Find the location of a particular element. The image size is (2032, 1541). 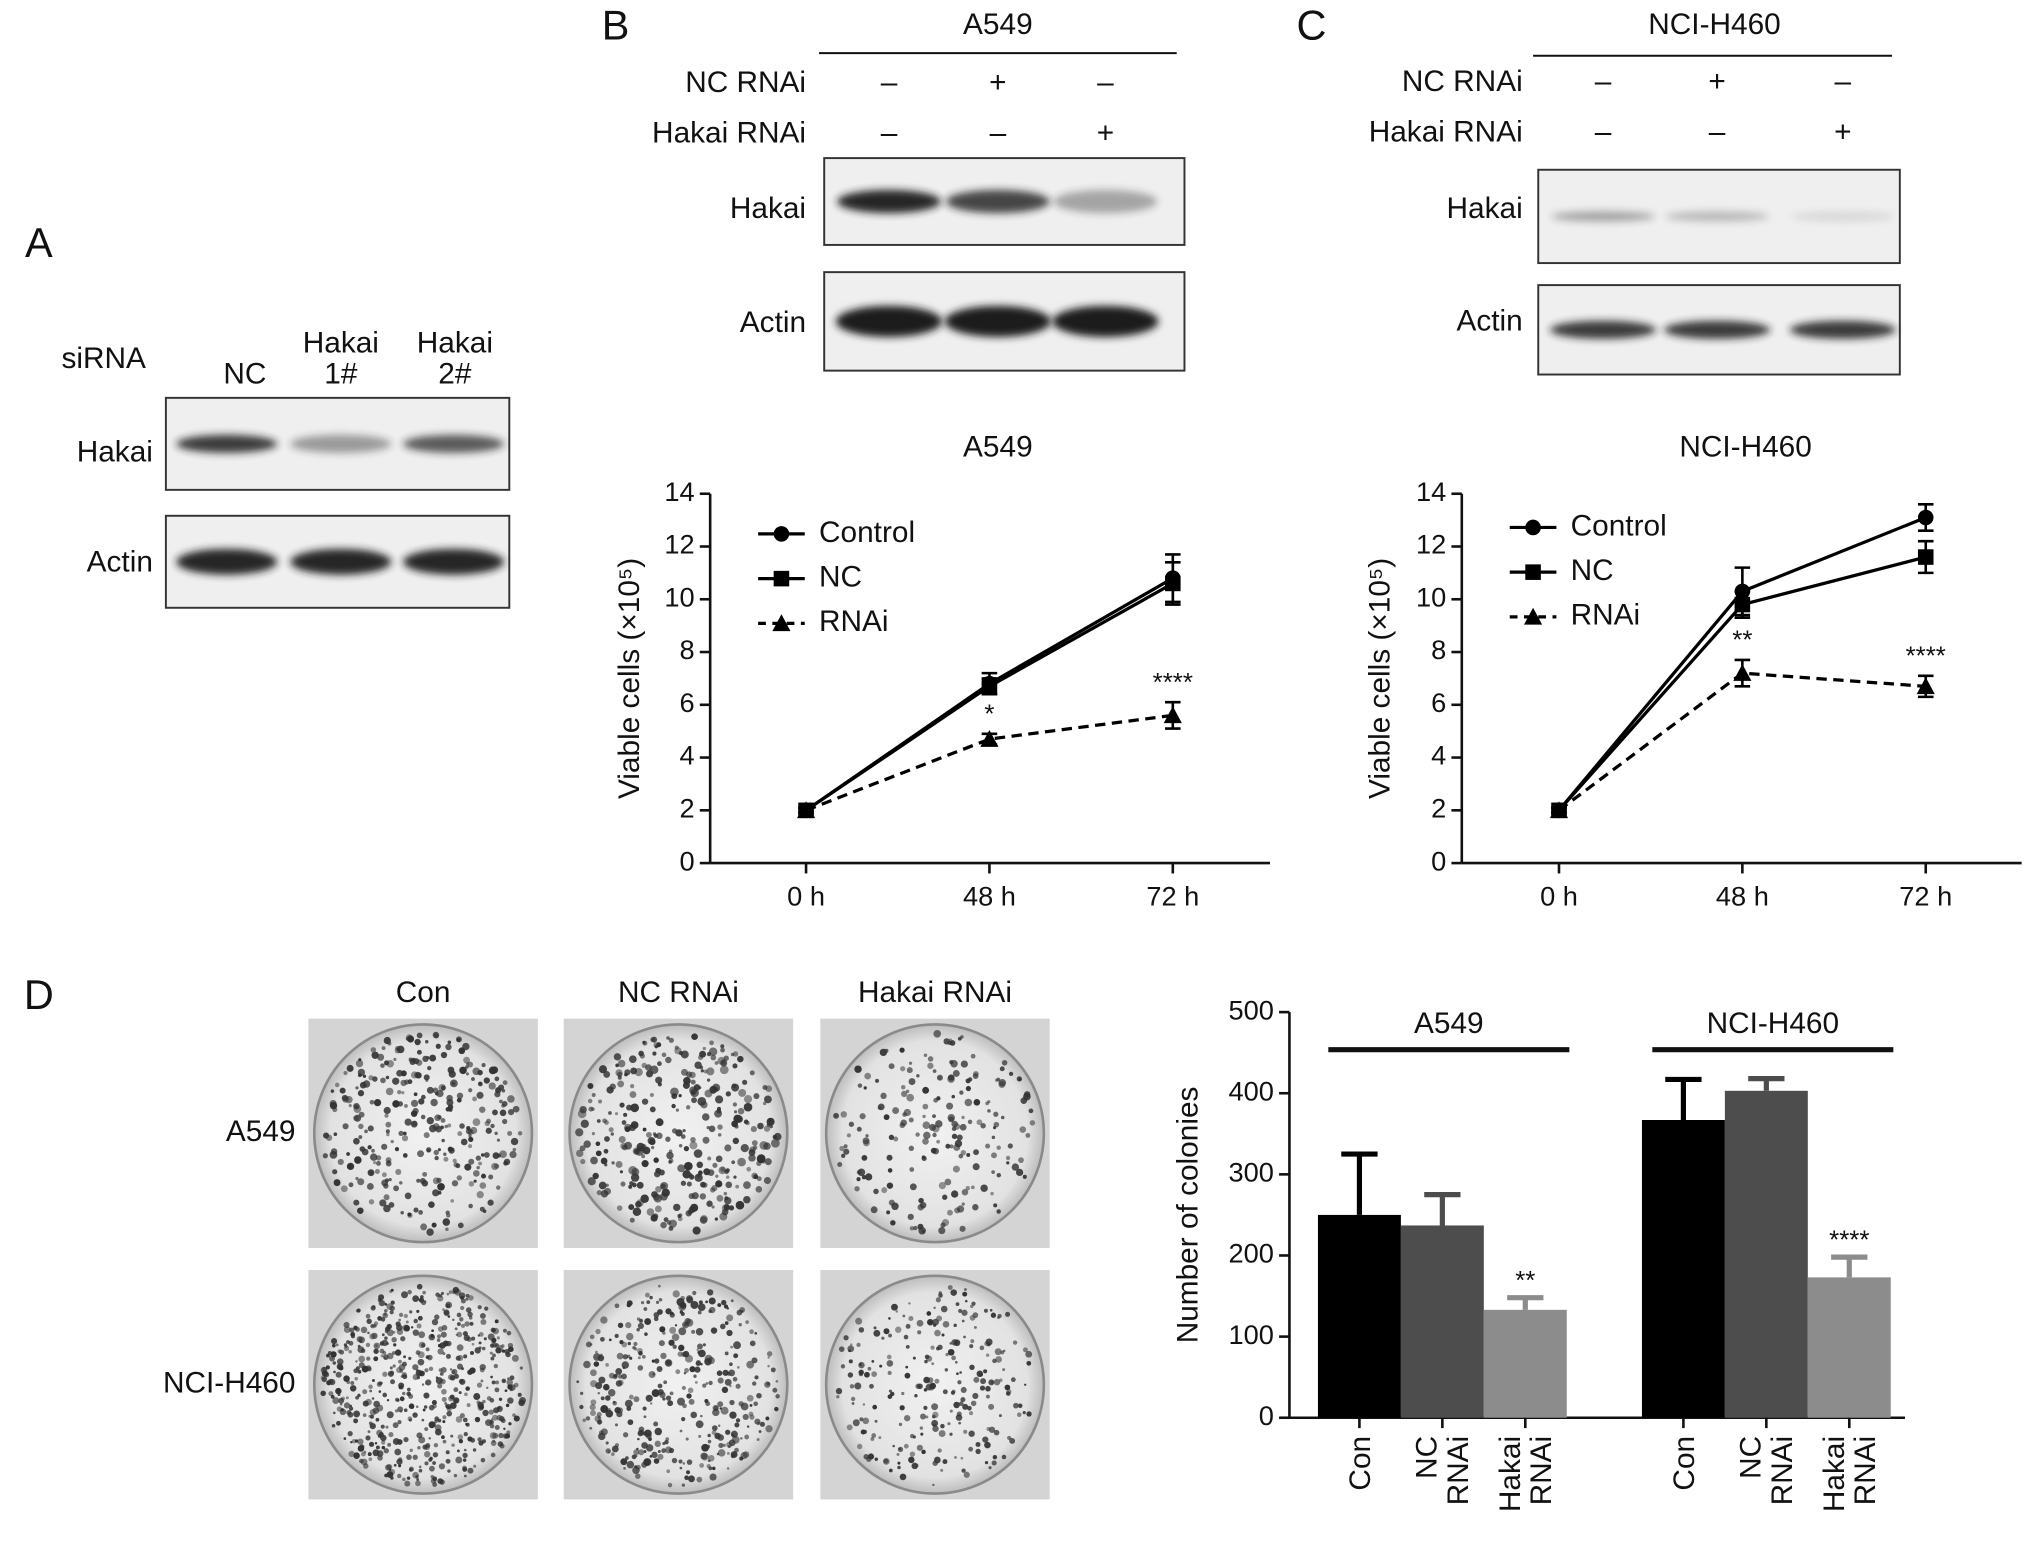

x-tick-label: 48 h is located at coordinates (1742, 895).